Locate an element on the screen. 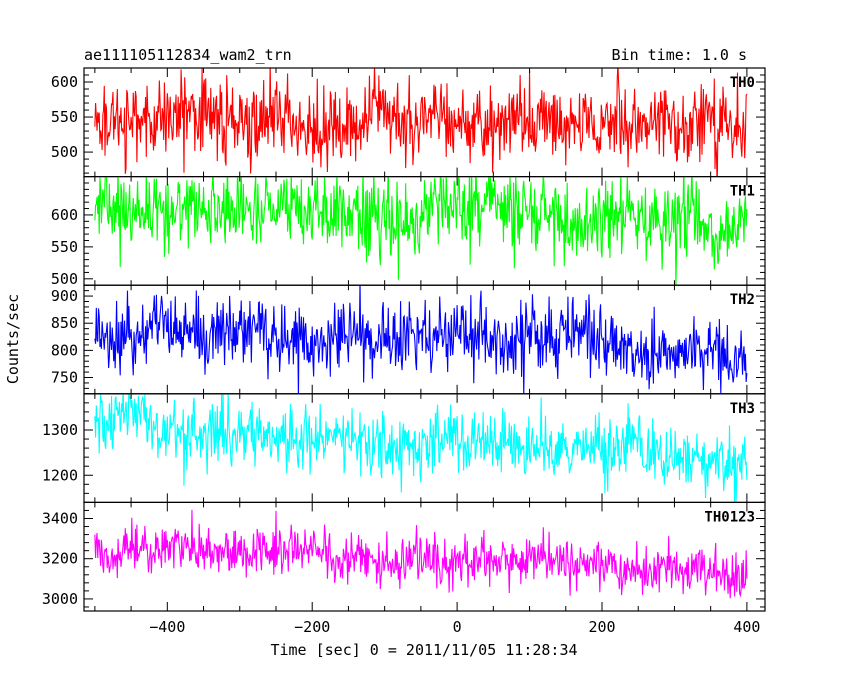 The image size is (850, 680). y-tick-label: 850 is located at coordinates (64, 323).